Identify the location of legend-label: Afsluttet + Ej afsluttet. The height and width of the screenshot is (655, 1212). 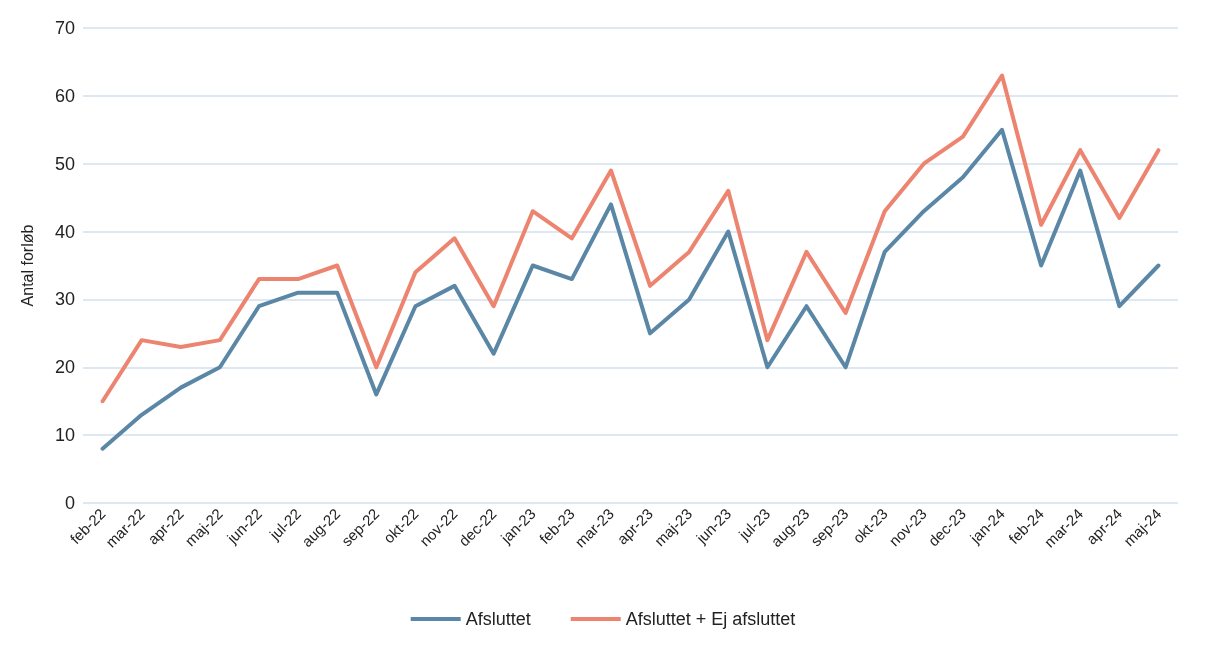
(710, 619).